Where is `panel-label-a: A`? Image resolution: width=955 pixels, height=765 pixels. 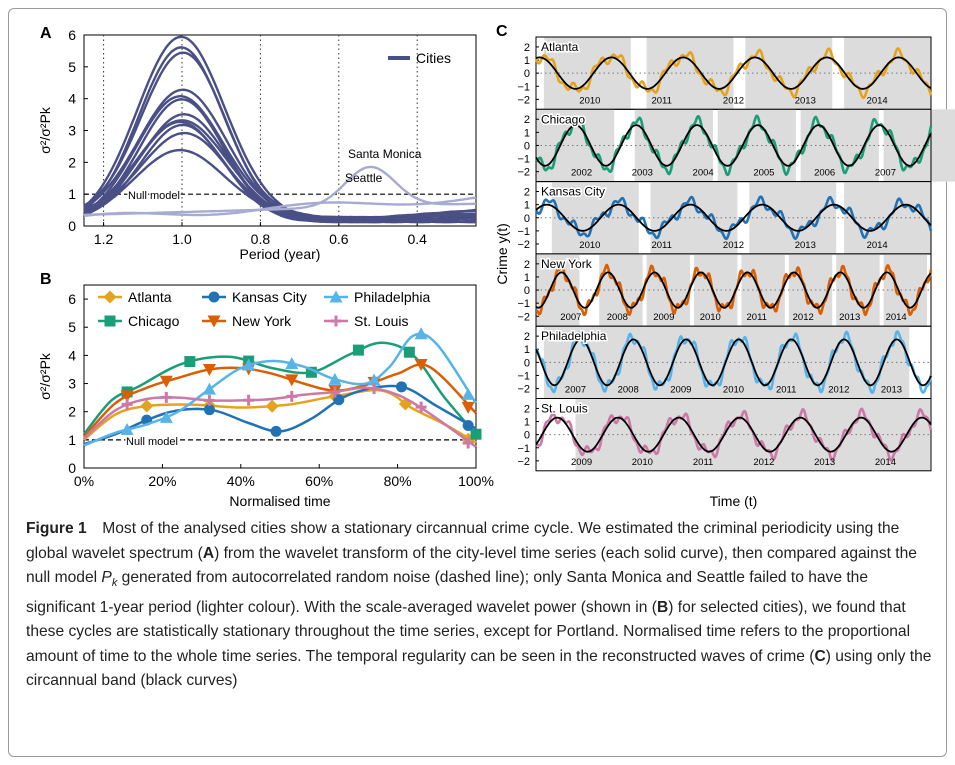 panel-label-a: A is located at coordinates (46, 33).